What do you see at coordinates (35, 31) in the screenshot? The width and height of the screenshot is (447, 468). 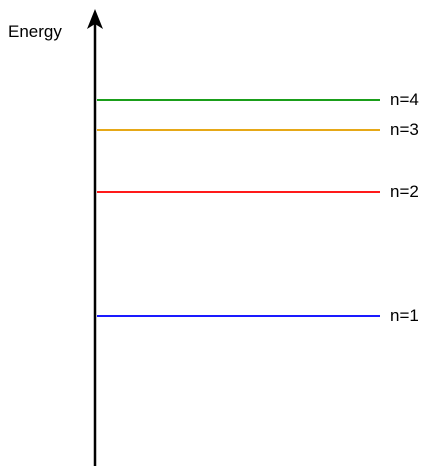 I see `energy-axis-label: Energy` at bounding box center [35, 31].